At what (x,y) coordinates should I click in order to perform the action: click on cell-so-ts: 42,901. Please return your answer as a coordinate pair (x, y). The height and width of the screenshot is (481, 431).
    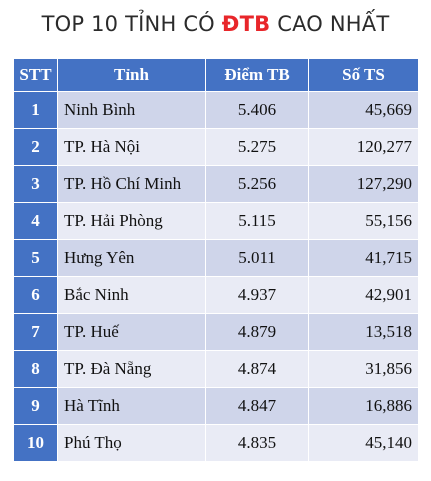
    Looking at the image, I should click on (363, 295).